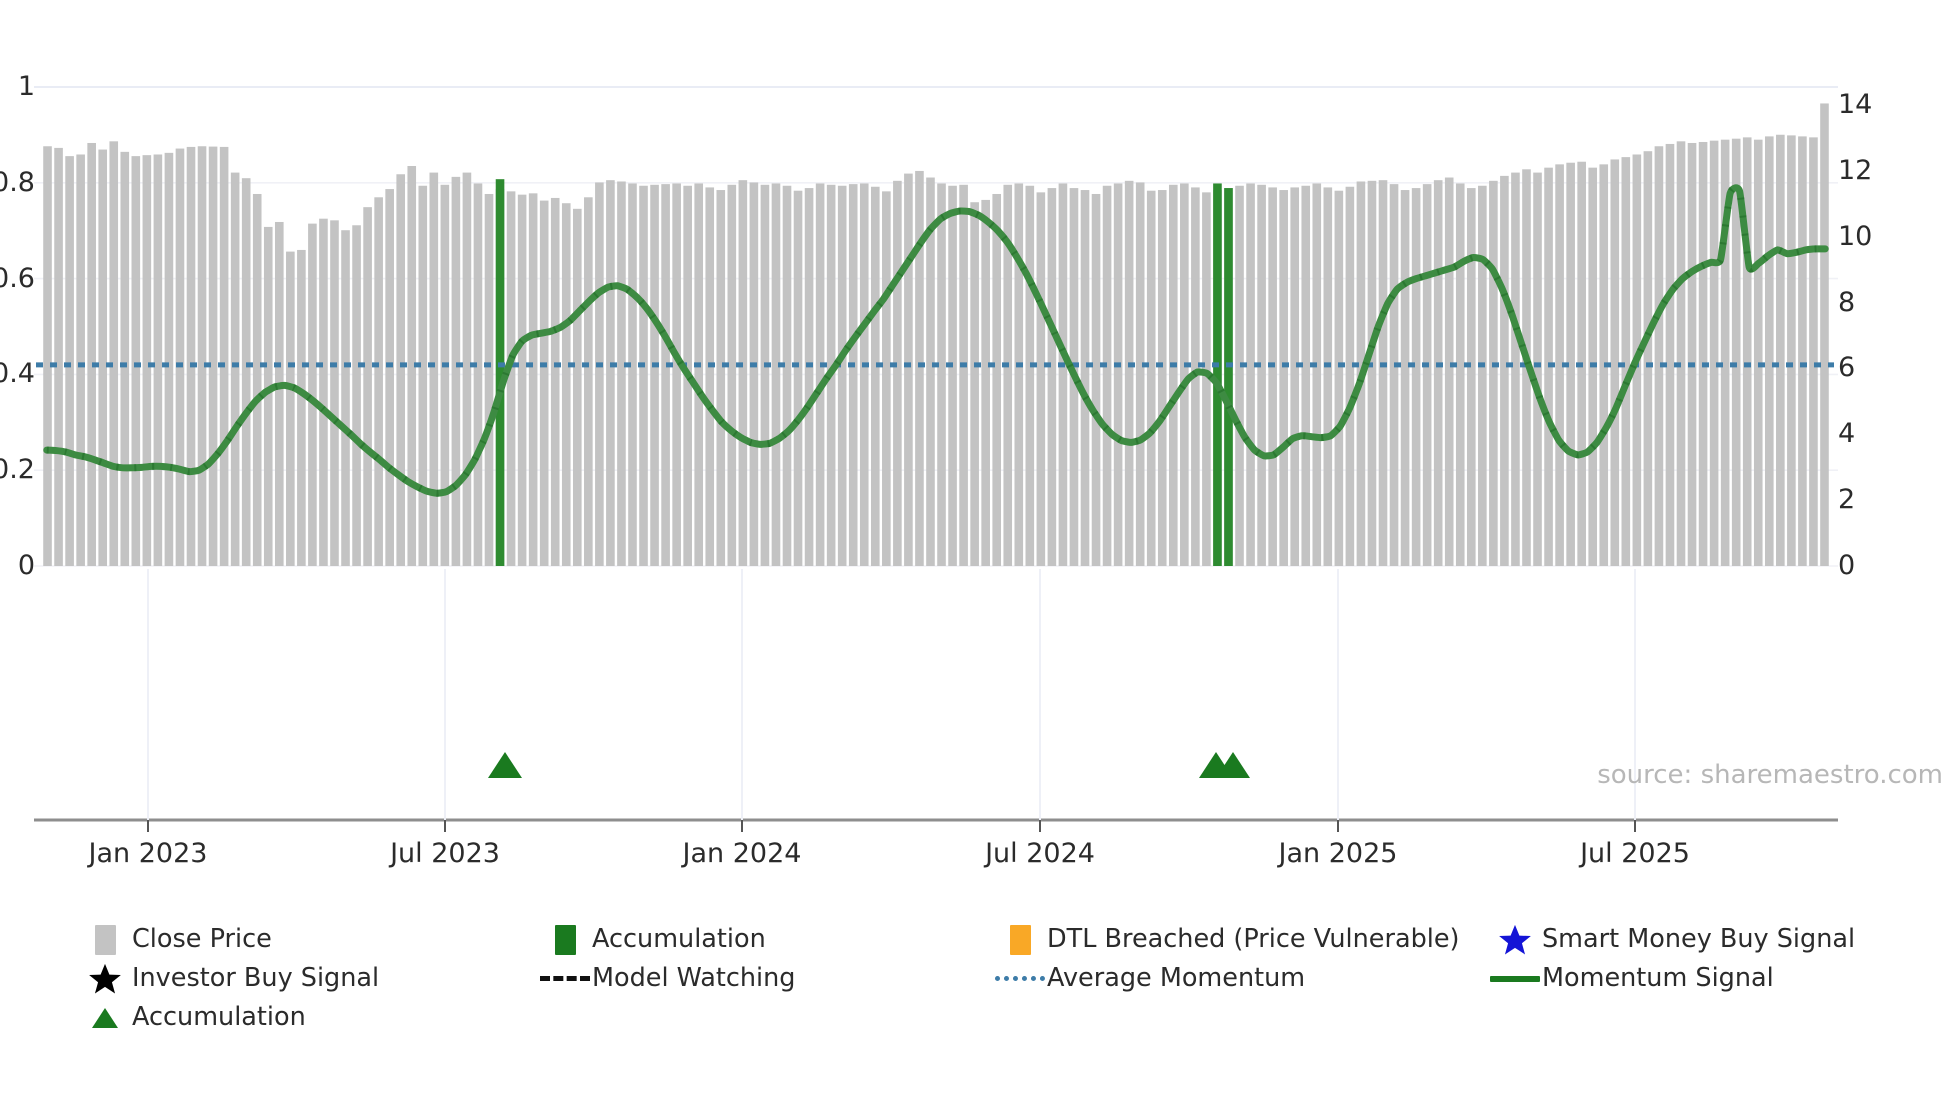 This screenshot has width=1960, height=1102. I want to click on accumulation-bars, so click(864, 372).